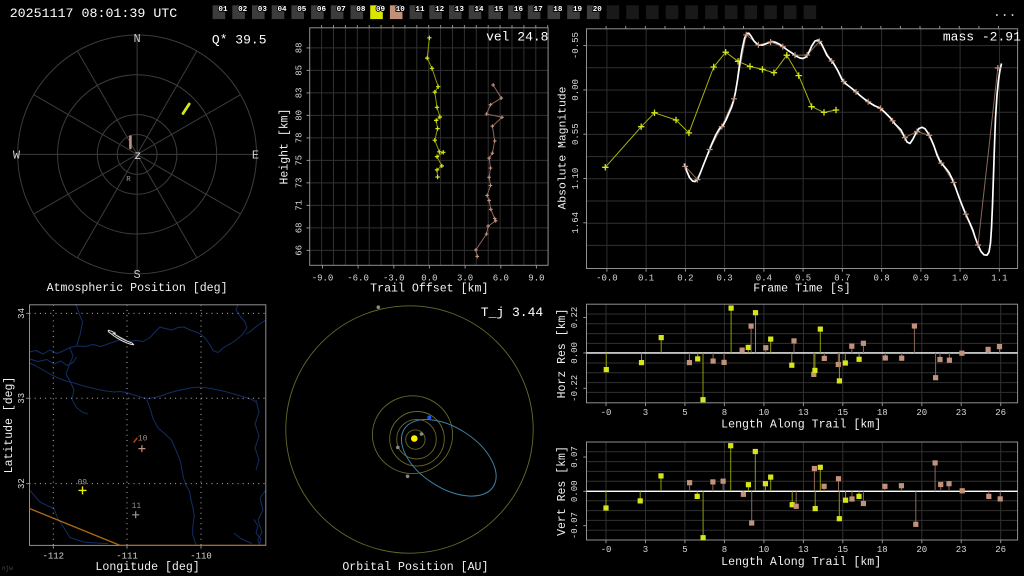  I want to click on svg-text: 78, so click(300, 137).